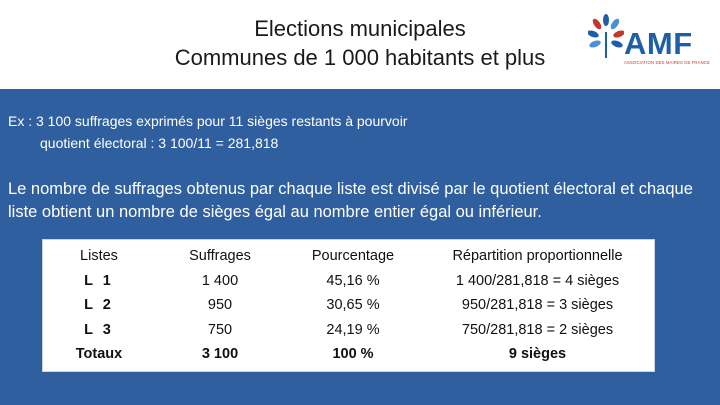  Describe the element at coordinates (537, 280) in the screenshot. I see `repartition-1: 1 400/281,818 = 4 sièges` at that location.